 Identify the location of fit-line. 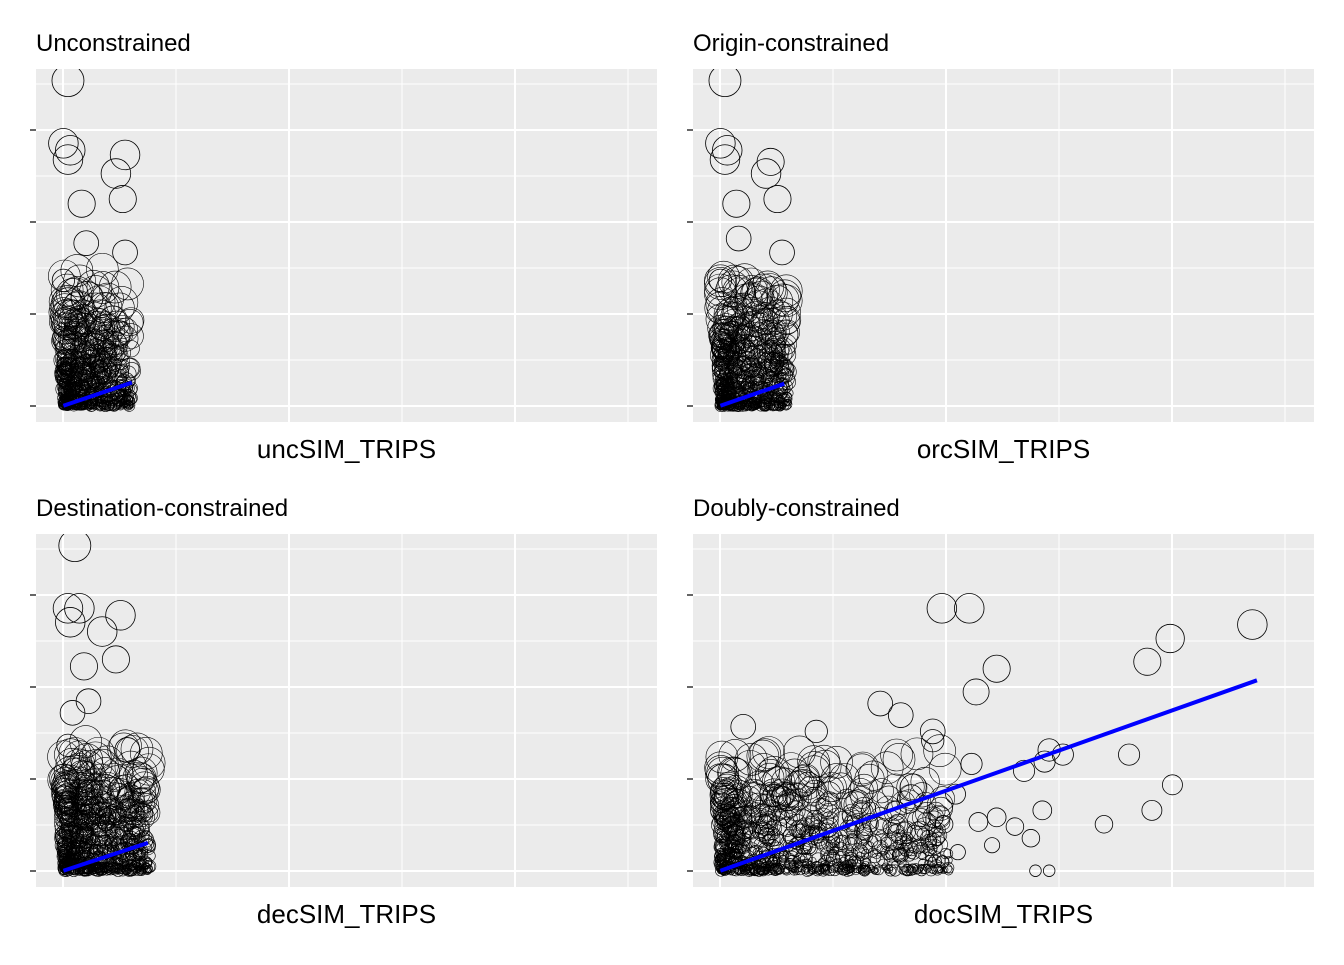
(752, 394).